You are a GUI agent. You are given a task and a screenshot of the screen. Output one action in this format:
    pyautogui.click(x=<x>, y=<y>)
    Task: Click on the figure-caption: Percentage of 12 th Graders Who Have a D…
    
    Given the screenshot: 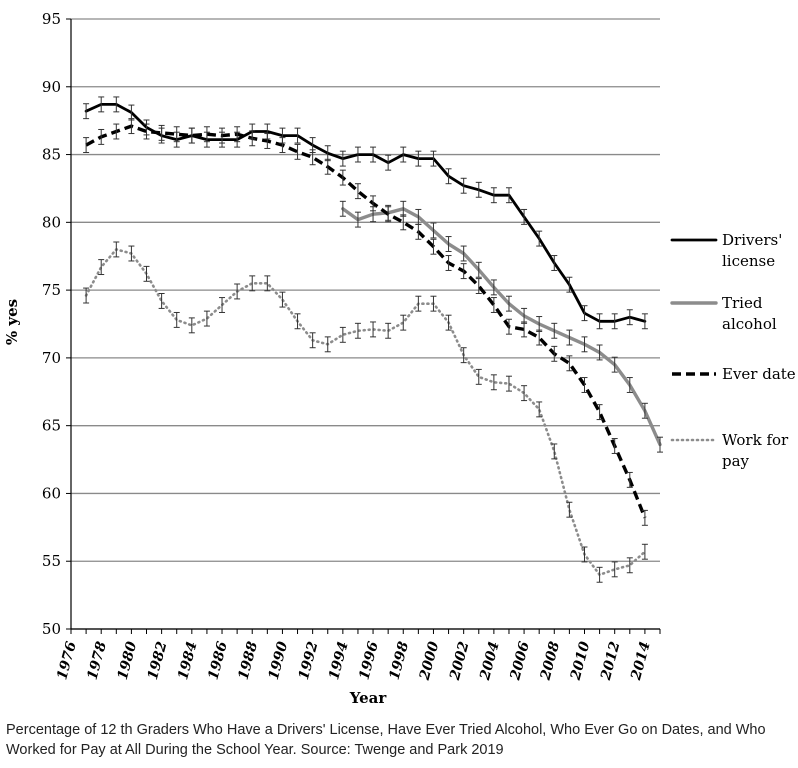 What is the action you would take?
    pyautogui.click(x=386, y=740)
    